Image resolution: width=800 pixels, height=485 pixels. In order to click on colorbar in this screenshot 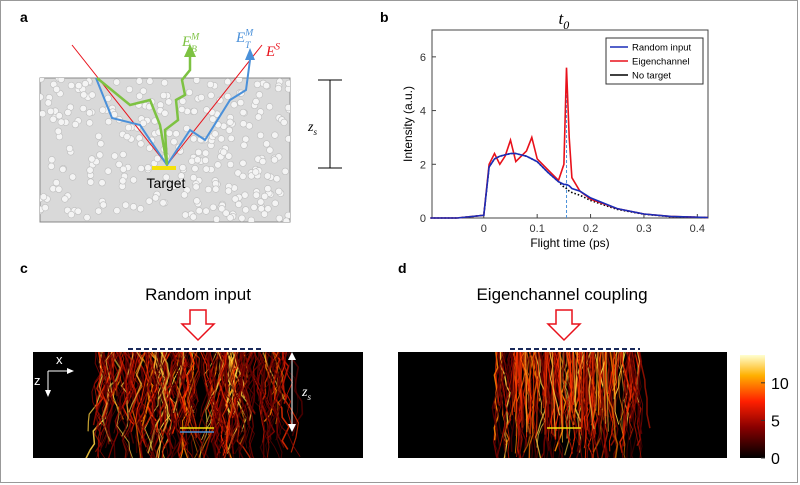, I will do `click(752, 406)`.